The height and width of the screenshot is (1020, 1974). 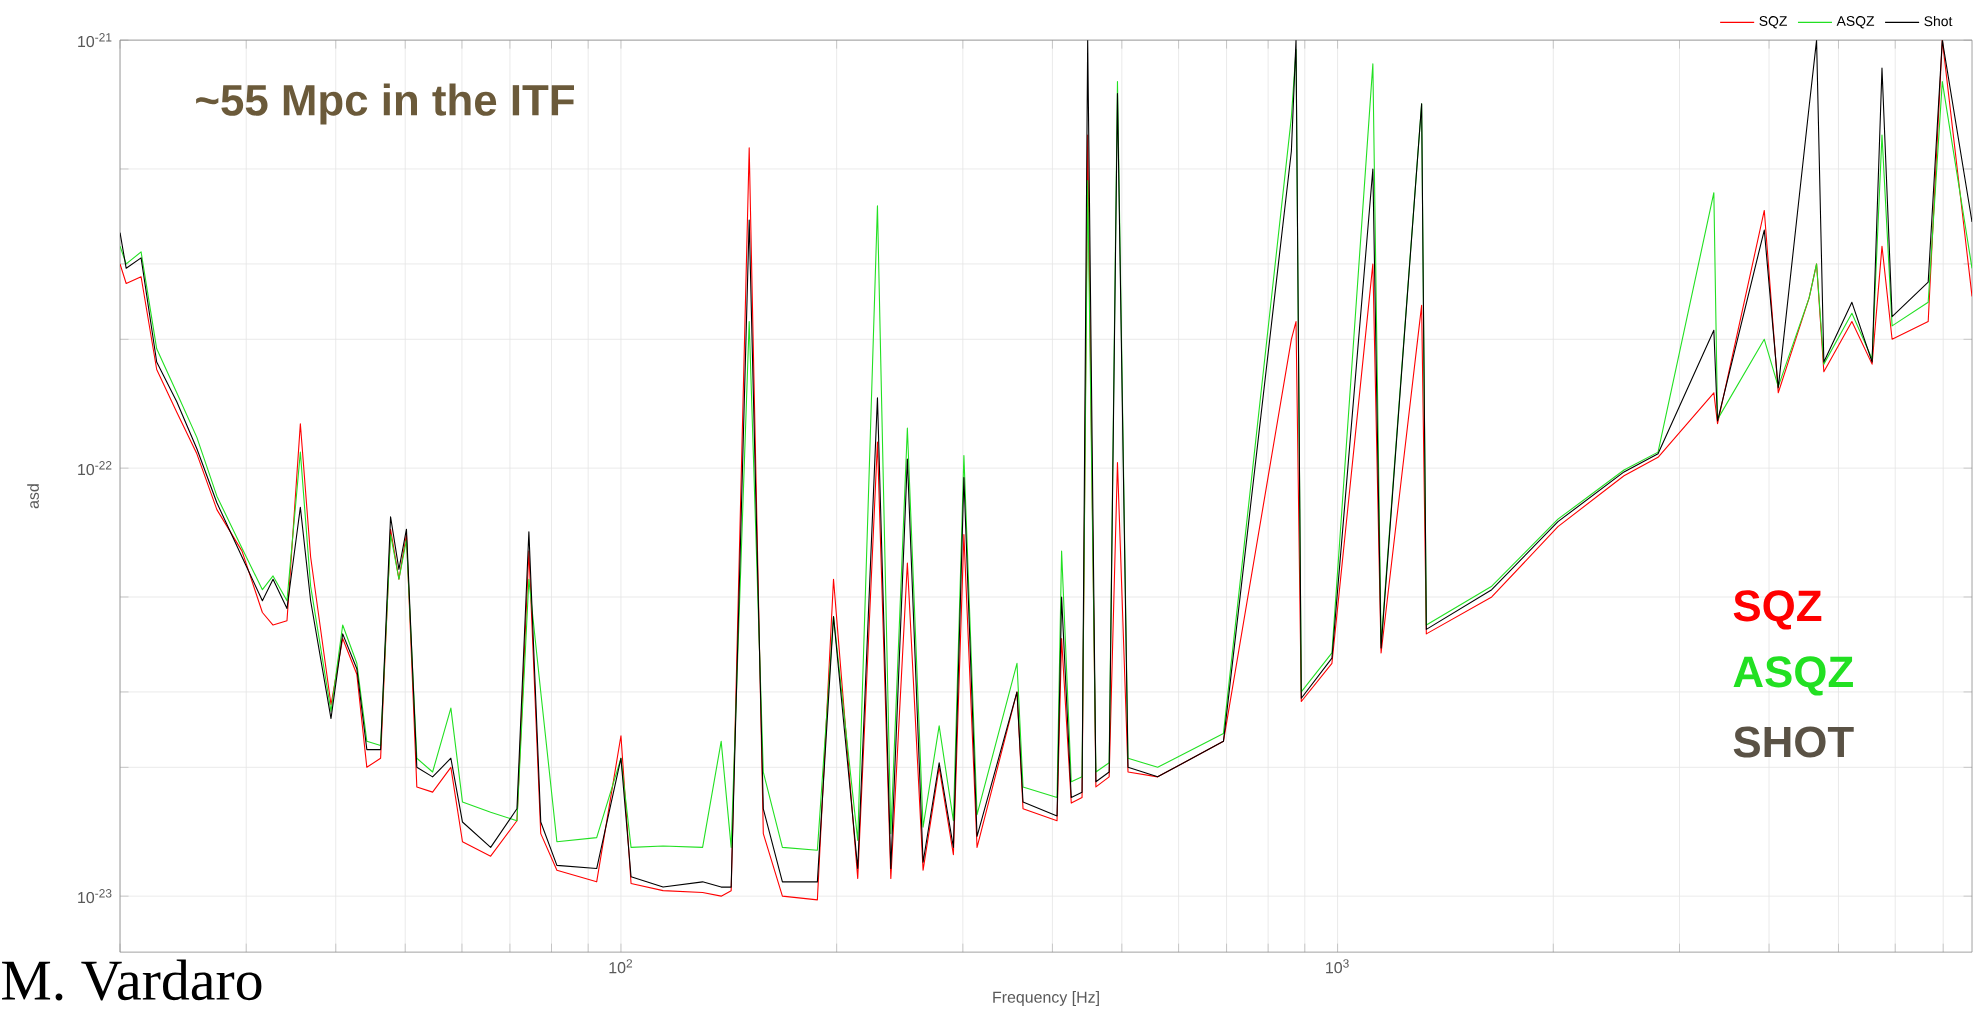 What do you see at coordinates (385, 104) in the screenshot?
I see `annotation: ~55 Mpc in the ITF` at bounding box center [385, 104].